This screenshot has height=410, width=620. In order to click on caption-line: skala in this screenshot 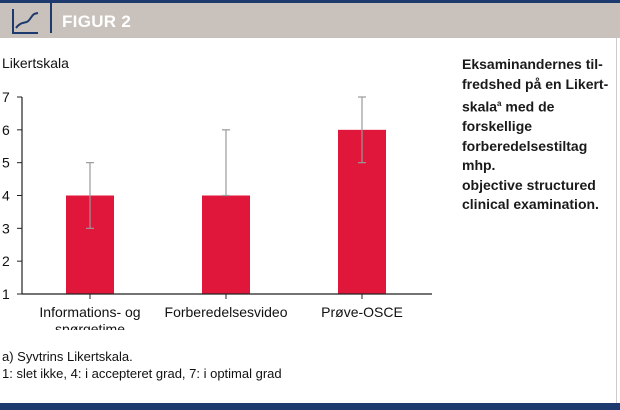, I will do `click(480, 106)`.